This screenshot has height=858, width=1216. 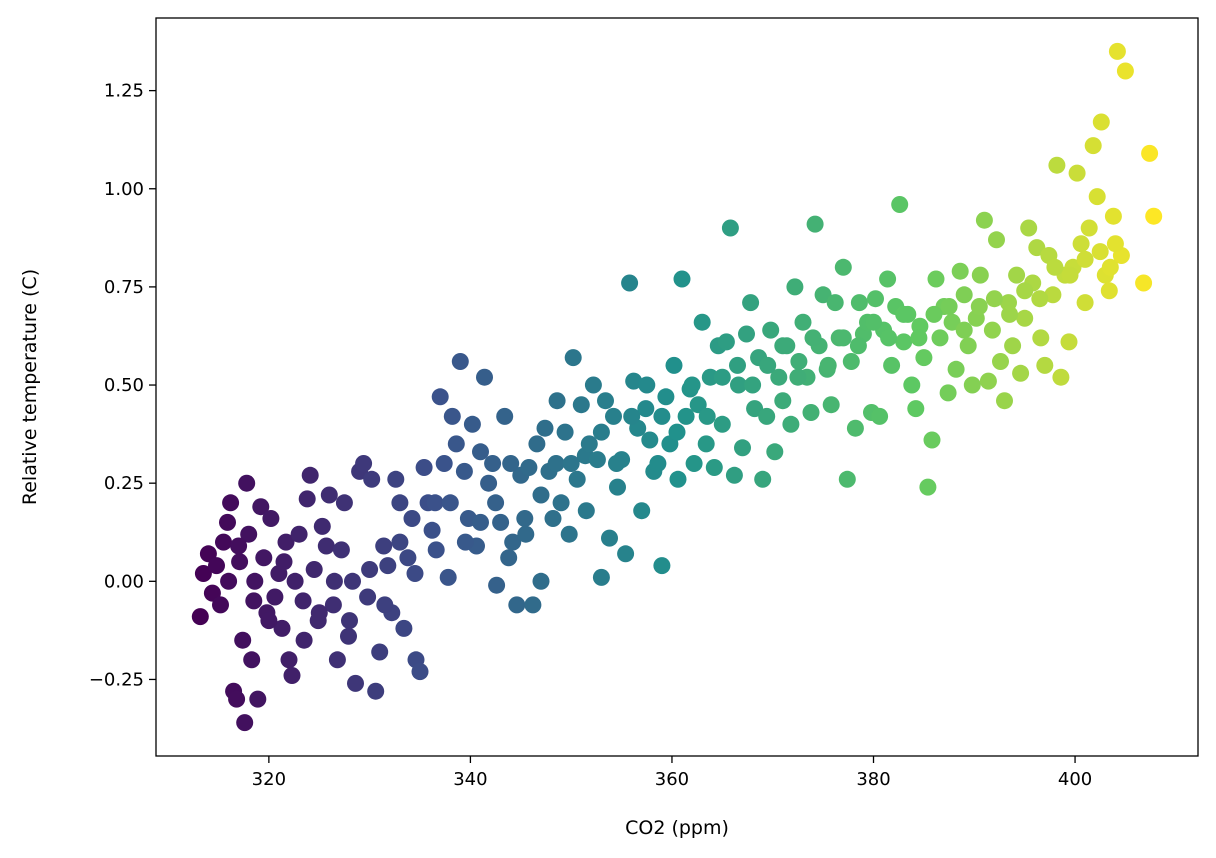 I want to click on y-tick-label: 0.50, so click(x=124, y=385).